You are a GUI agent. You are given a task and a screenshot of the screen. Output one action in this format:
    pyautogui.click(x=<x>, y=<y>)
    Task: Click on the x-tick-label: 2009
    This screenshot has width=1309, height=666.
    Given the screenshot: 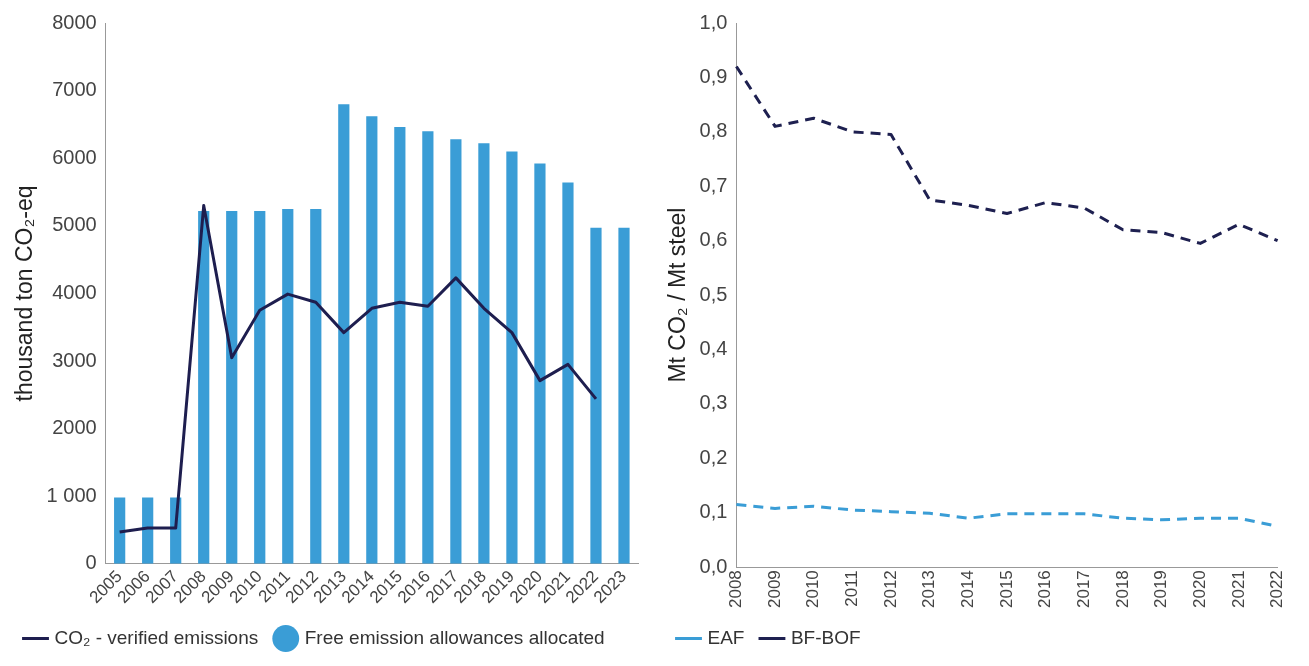 What is the action you would take?
    pyautogui.click(x=774, y=589)
    